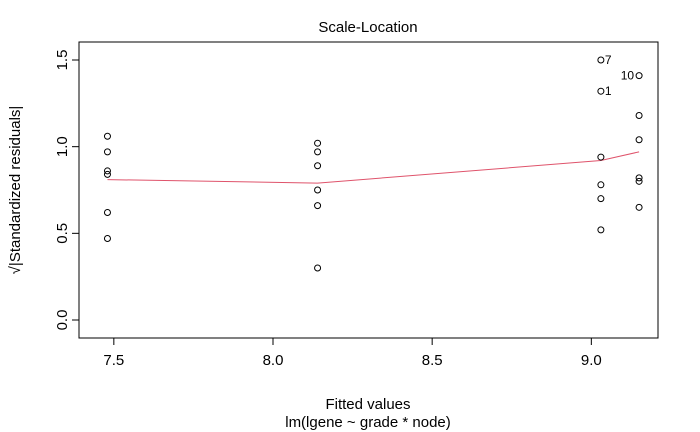 Image resolution: width=700 pixels, height=432 pixels. What do you see at coordinates (368, 422) in the screenshot?
I see `model-formula-label: lm(lgene ~ grade * node)` at bounding box center [368, 422].